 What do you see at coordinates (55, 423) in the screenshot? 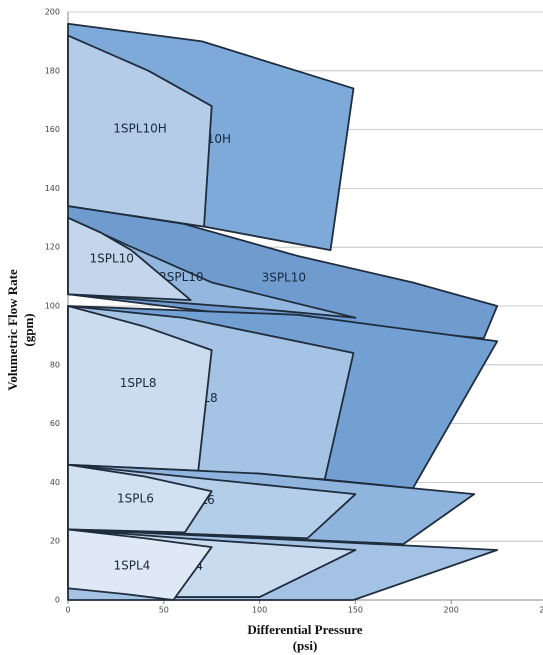
I see `y-tick-label: 60` at bounding box center [55, 423].